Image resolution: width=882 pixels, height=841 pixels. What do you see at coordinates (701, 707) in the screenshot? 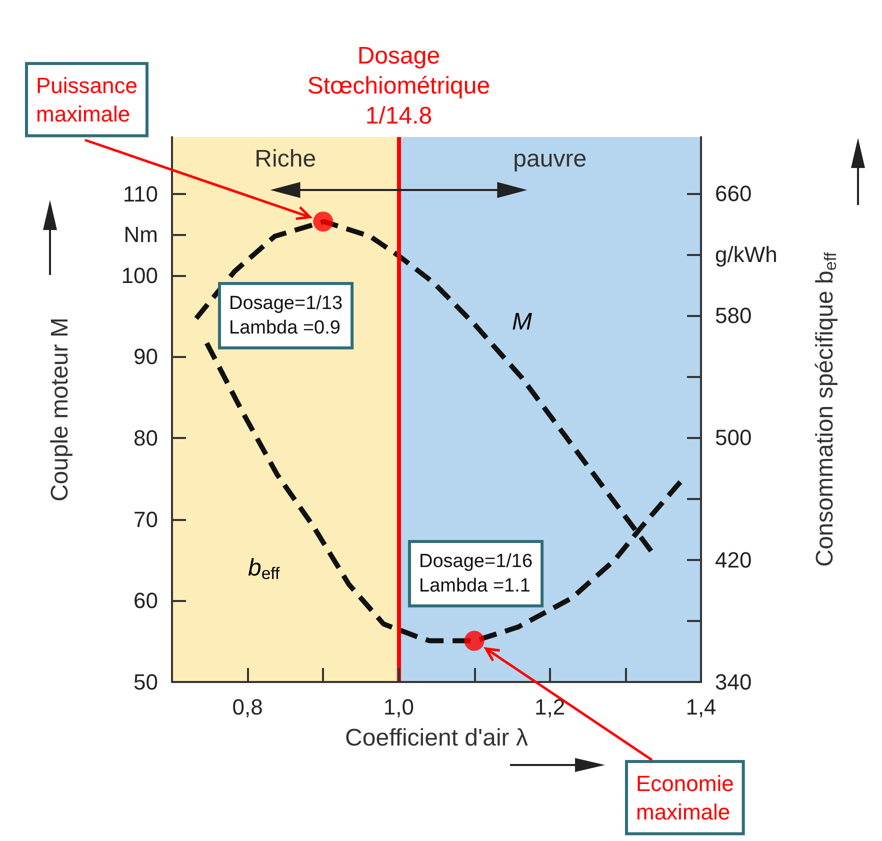
I see `x-tick-label: 1,4` at bounding box center [701, 707].